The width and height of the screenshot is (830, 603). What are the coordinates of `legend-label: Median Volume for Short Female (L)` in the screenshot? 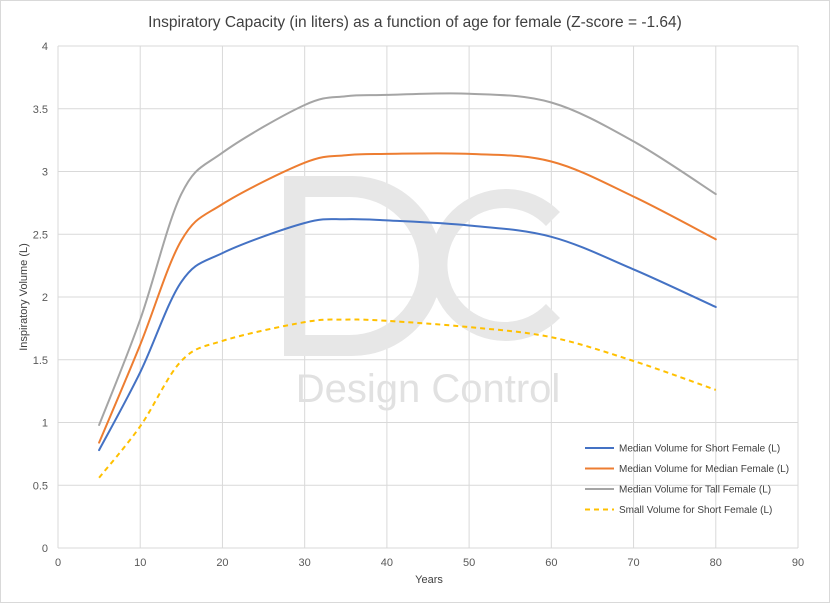 It's located at (699, 449).